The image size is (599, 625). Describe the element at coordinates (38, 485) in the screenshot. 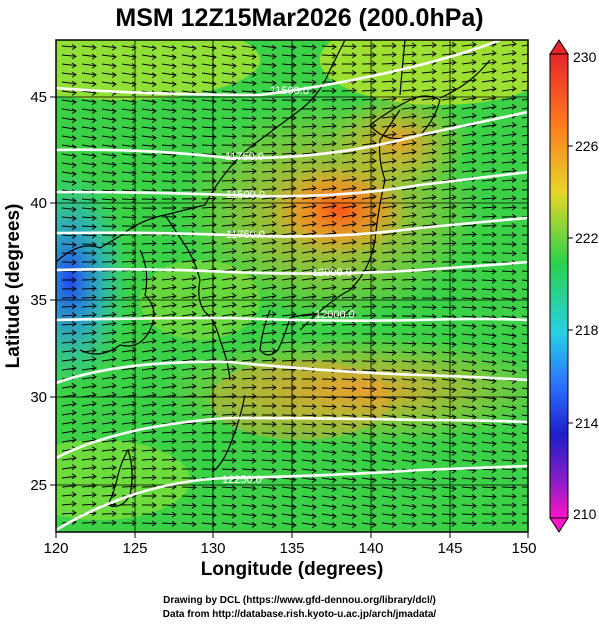

I see `y-tick-label: 25` at that location.